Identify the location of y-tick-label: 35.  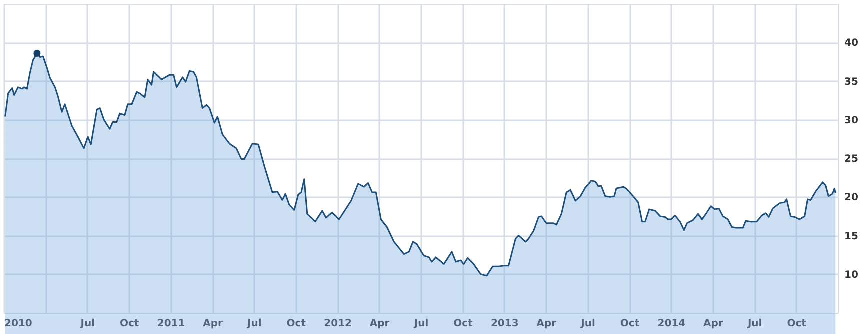
(851, 82).